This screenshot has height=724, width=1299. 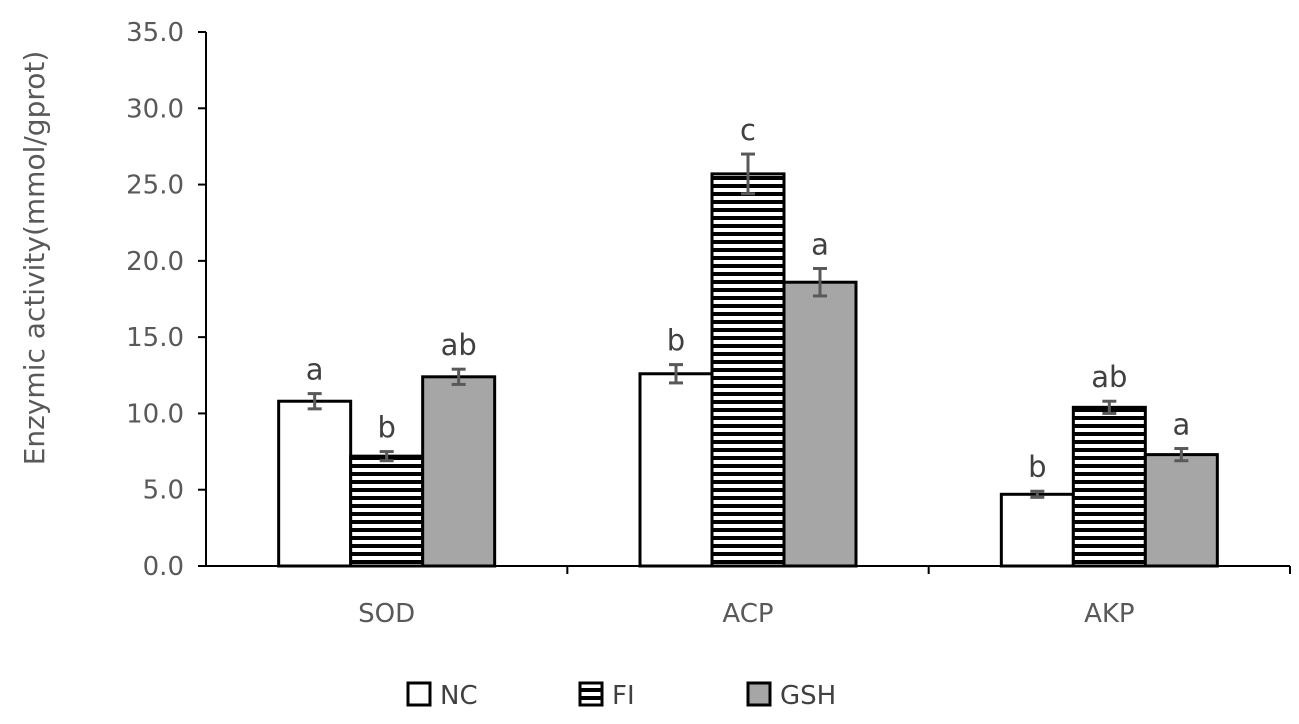 What do you see at coordinates (34, 258) in the screenshot?
I see `y-axis-title: Enzymic activity(mmol/gprot)` at bounding box center [34, 258].